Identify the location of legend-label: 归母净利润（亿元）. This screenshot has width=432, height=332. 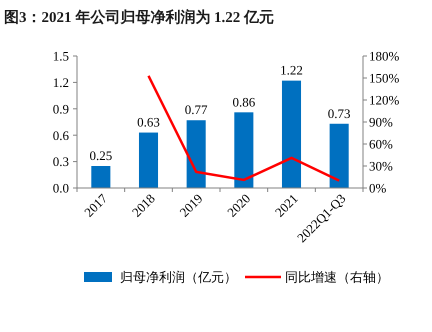
(178, 277).